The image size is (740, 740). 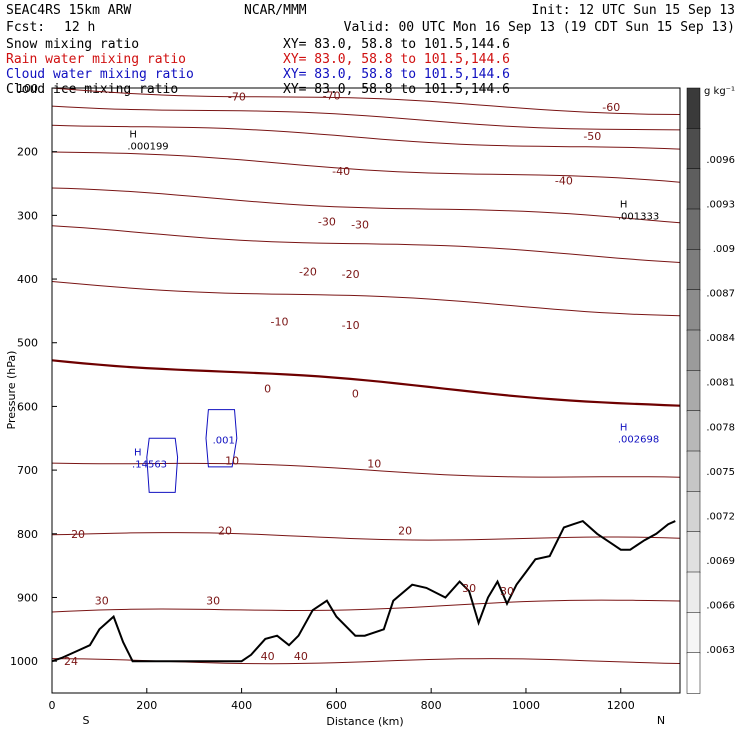 What do you see at coordinates (27, 470) in the screenshot?
I see `y-tick-label: 700` at bounding box center [27, 470].